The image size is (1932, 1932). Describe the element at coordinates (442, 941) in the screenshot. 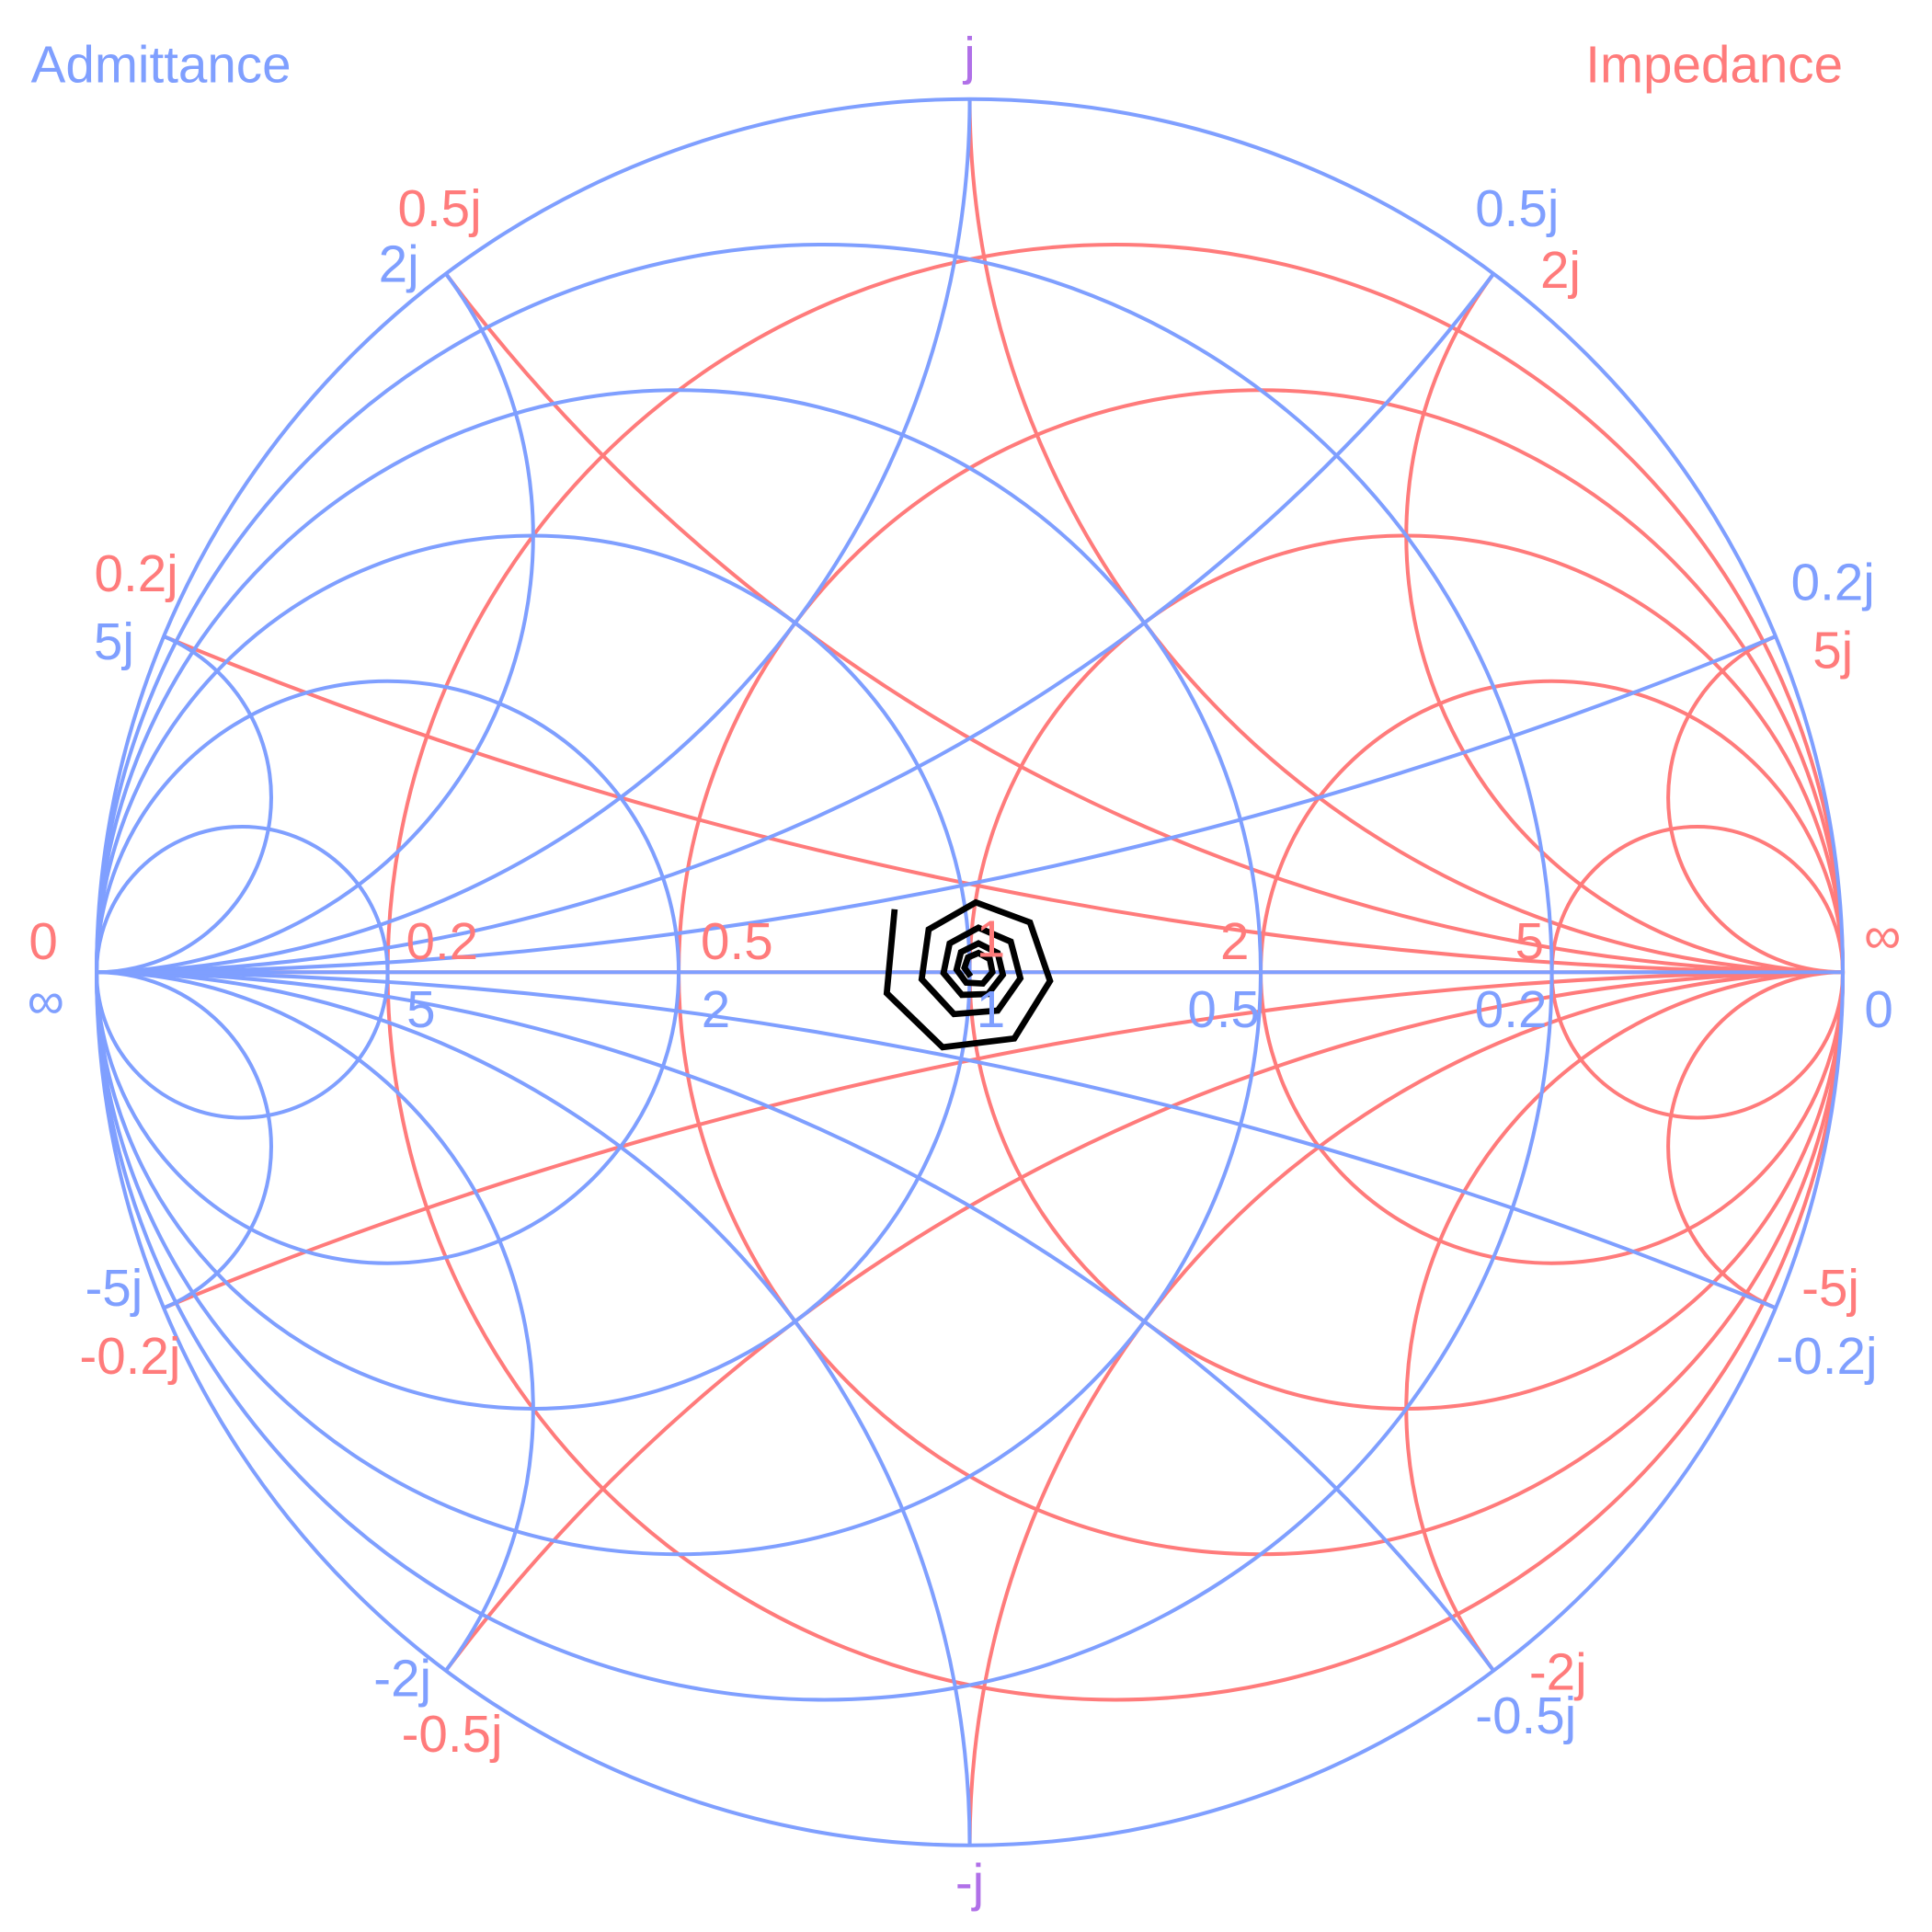

I see `imp-real-label: 0.2` at that location.